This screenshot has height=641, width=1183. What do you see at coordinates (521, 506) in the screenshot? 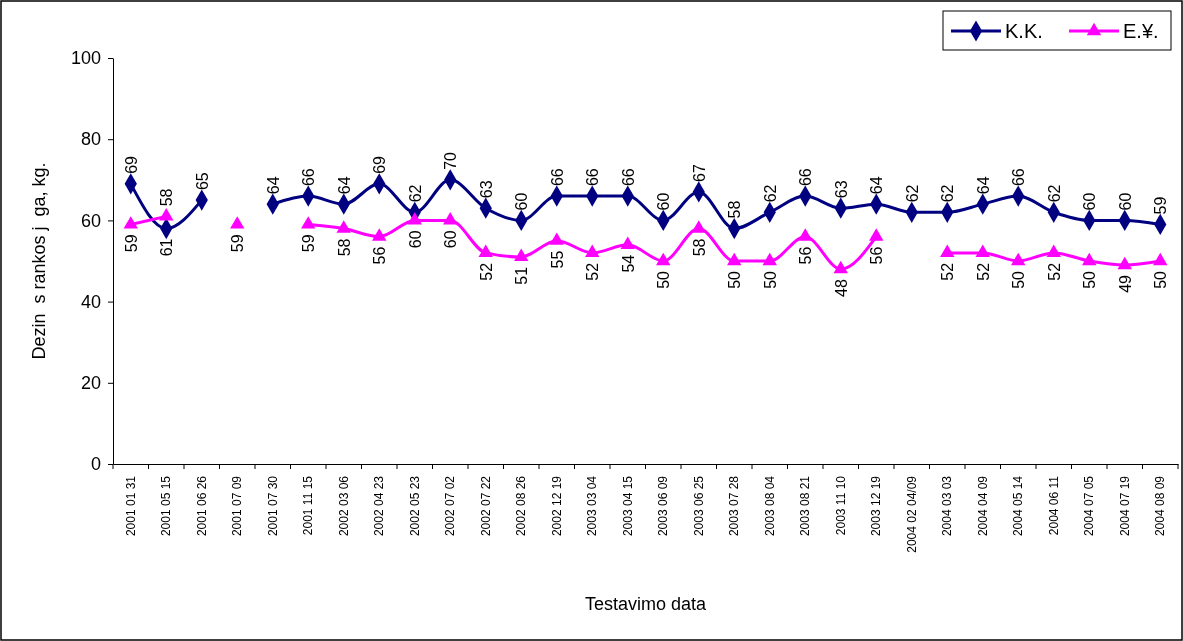
I see `x-tick-label: 2002 08 26` at bounding box center [521, 506].